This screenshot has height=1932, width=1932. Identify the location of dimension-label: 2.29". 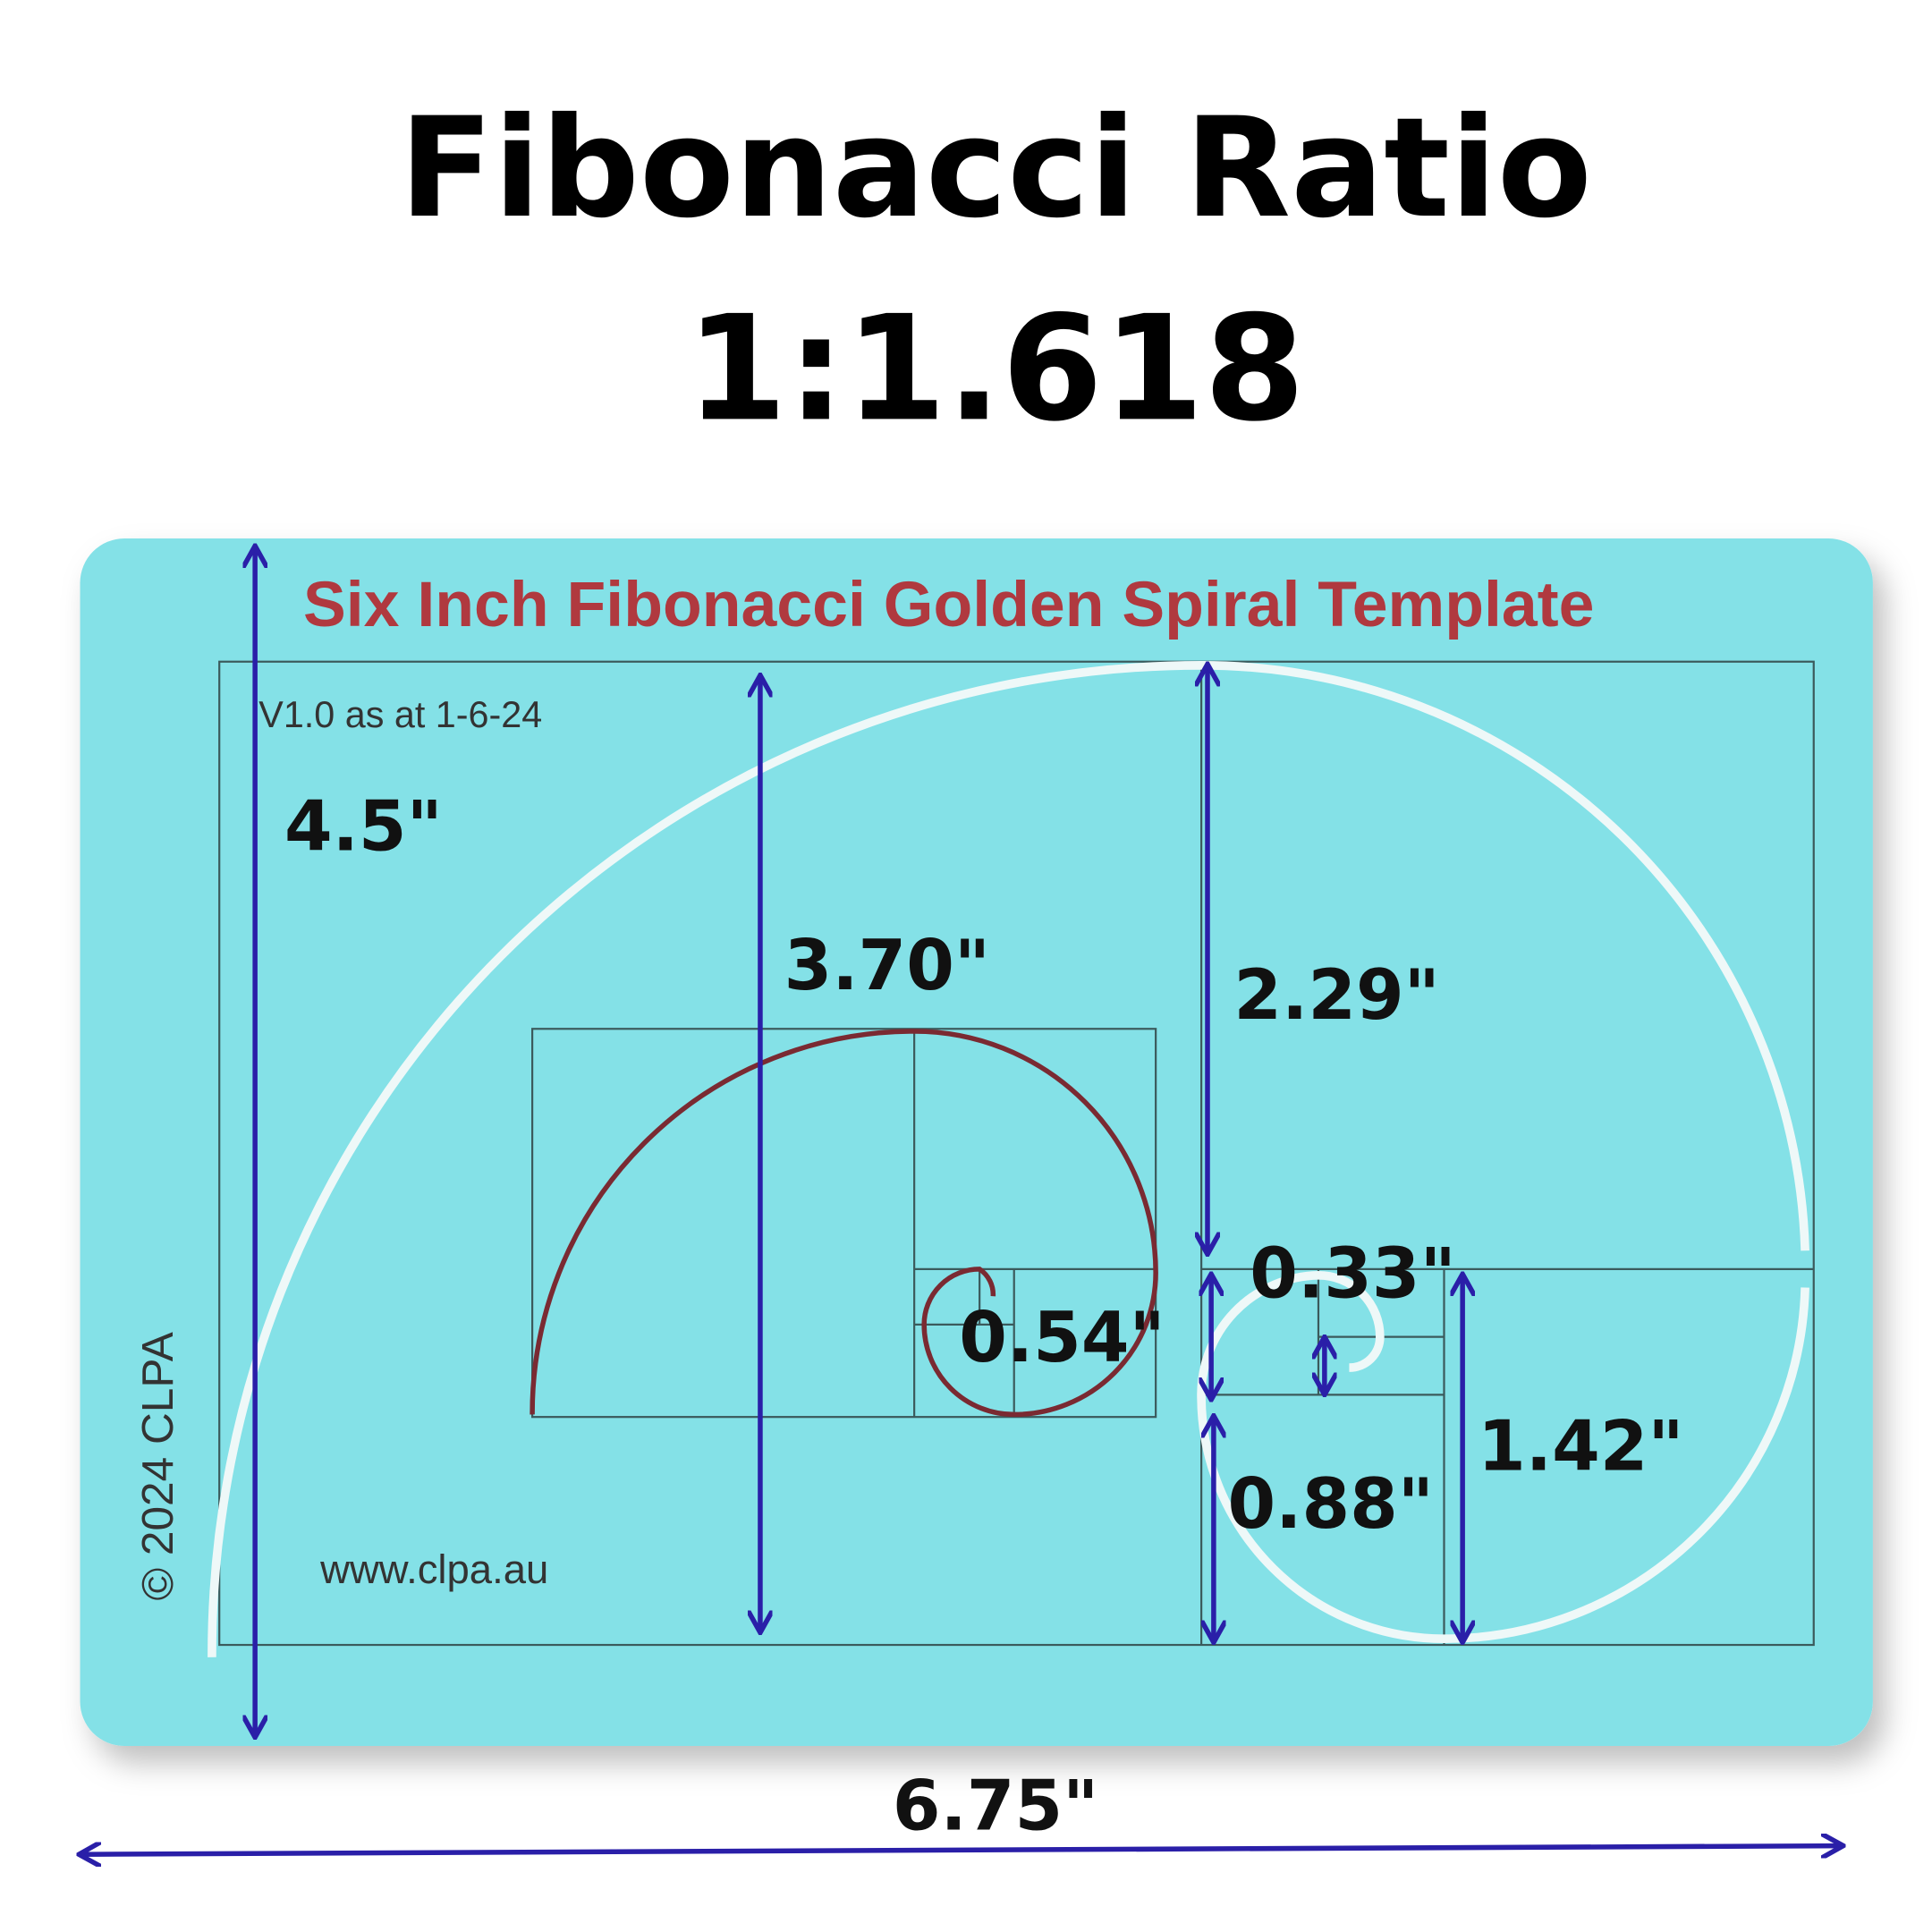
(1336, 995).